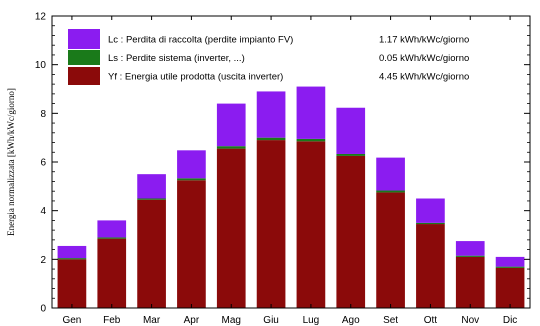  I want to click on legend-value-0: 4.45 kWh/kWc/giorno, so click(424, 77).